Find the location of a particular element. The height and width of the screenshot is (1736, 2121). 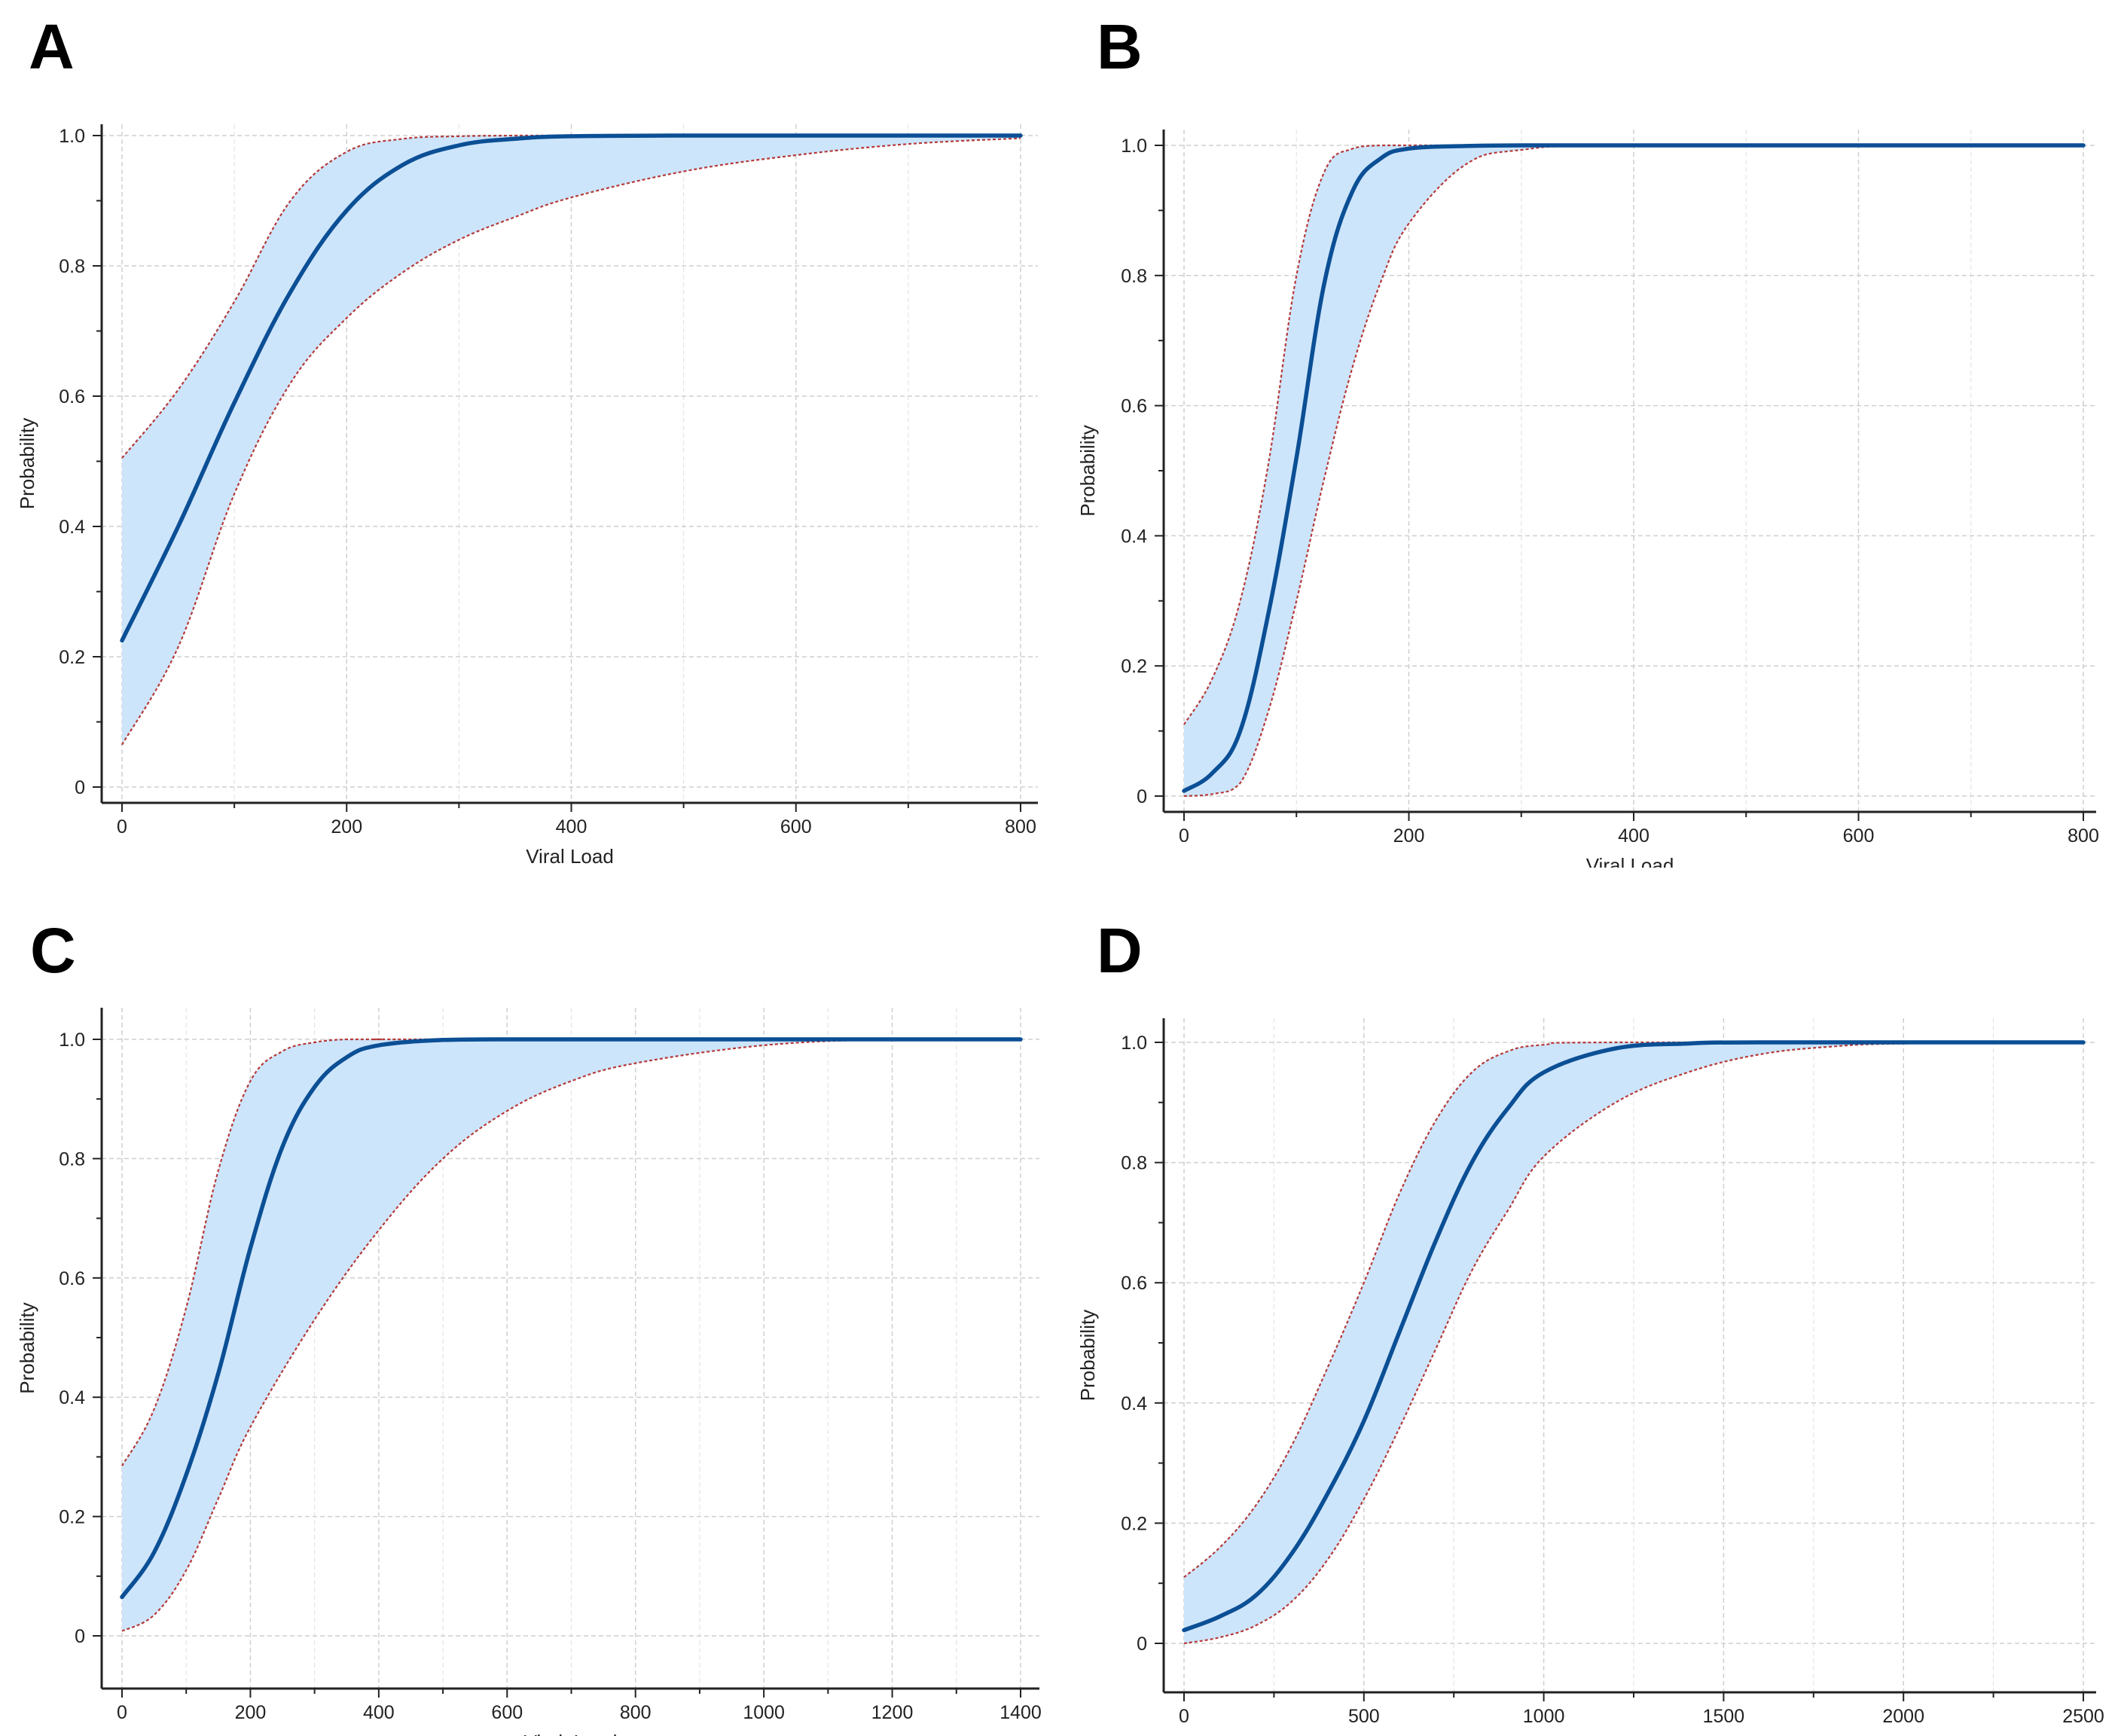

panel-letter-b: B is located at coordinates (1120, 46).